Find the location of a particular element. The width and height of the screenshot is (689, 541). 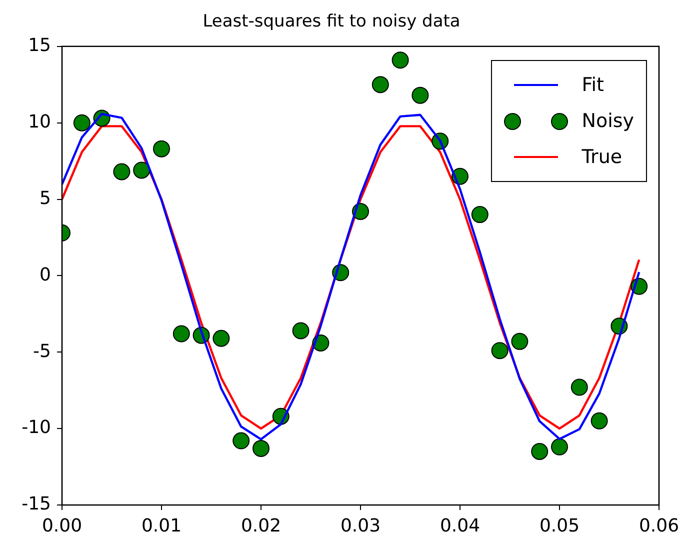

legend-label: True is located at coordinates (602, 157).